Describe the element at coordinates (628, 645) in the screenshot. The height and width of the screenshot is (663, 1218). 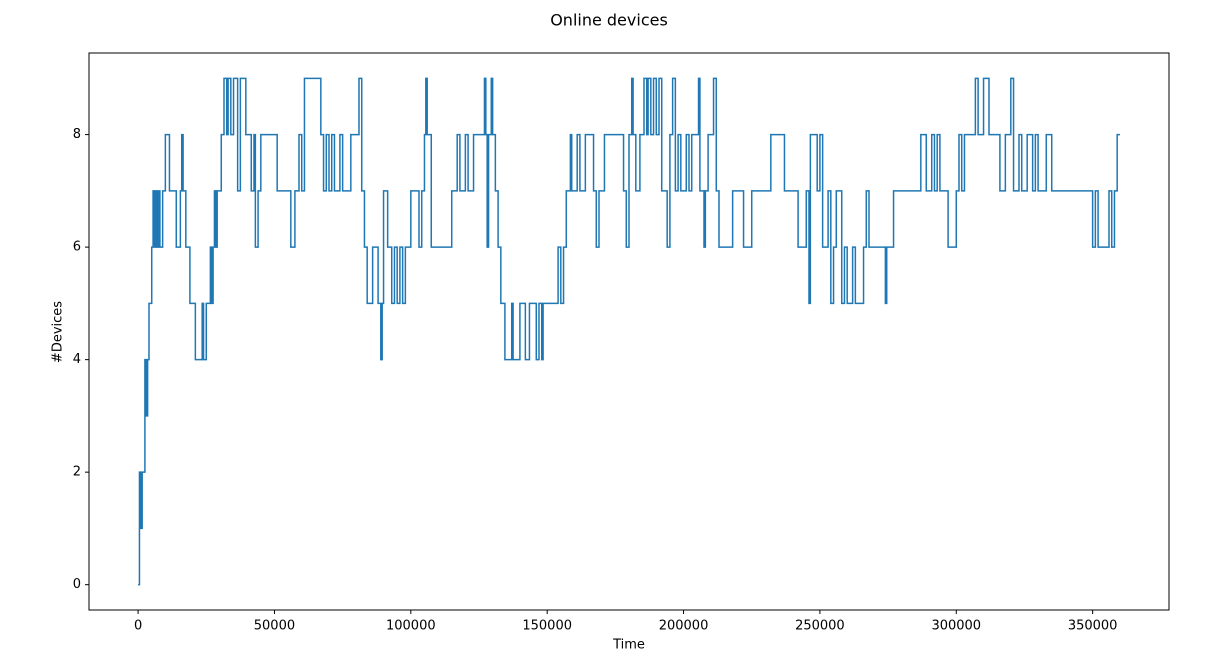
I see `x-axis-label: Time` at that location.